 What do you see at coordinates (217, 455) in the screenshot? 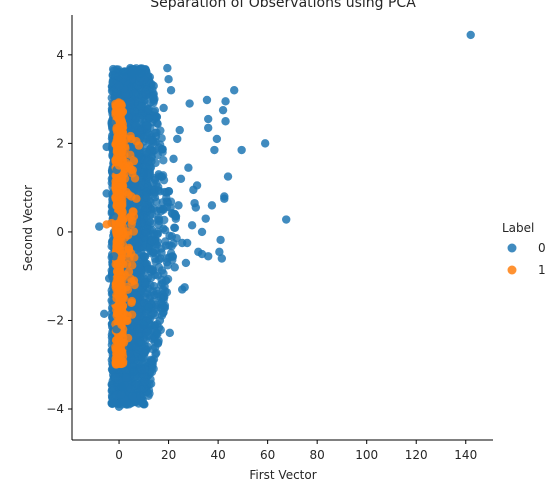
I see `x-tick-label: 40` at bounding box center [217, 455].